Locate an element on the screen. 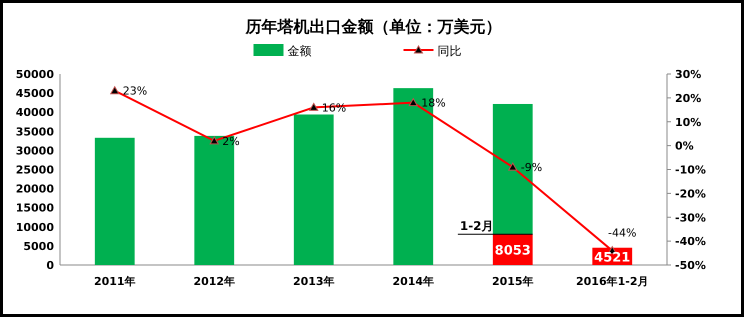  chart-title: 历年塔机出口金额（单位：万美元） is located at coordinates (373, 26).